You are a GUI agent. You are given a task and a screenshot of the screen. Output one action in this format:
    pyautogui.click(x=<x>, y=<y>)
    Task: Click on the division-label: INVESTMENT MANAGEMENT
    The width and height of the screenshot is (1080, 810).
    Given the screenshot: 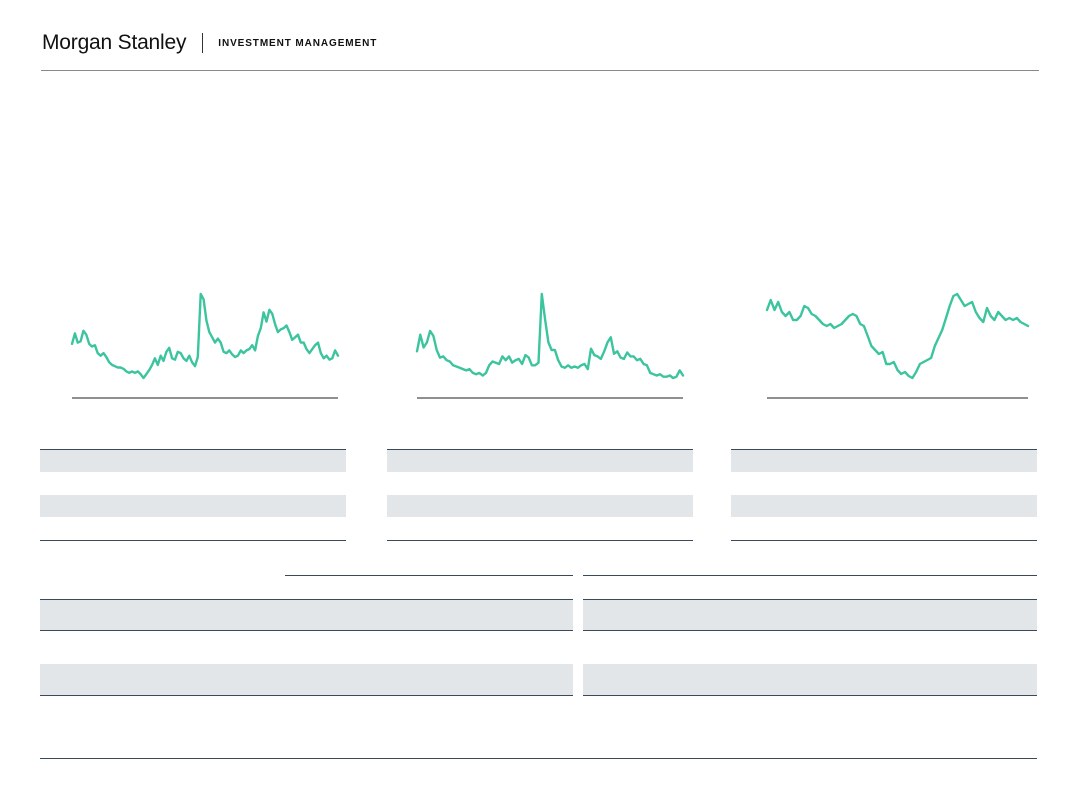 What is the action you would take?
    pyautogui.click(x=298, y=43)
    